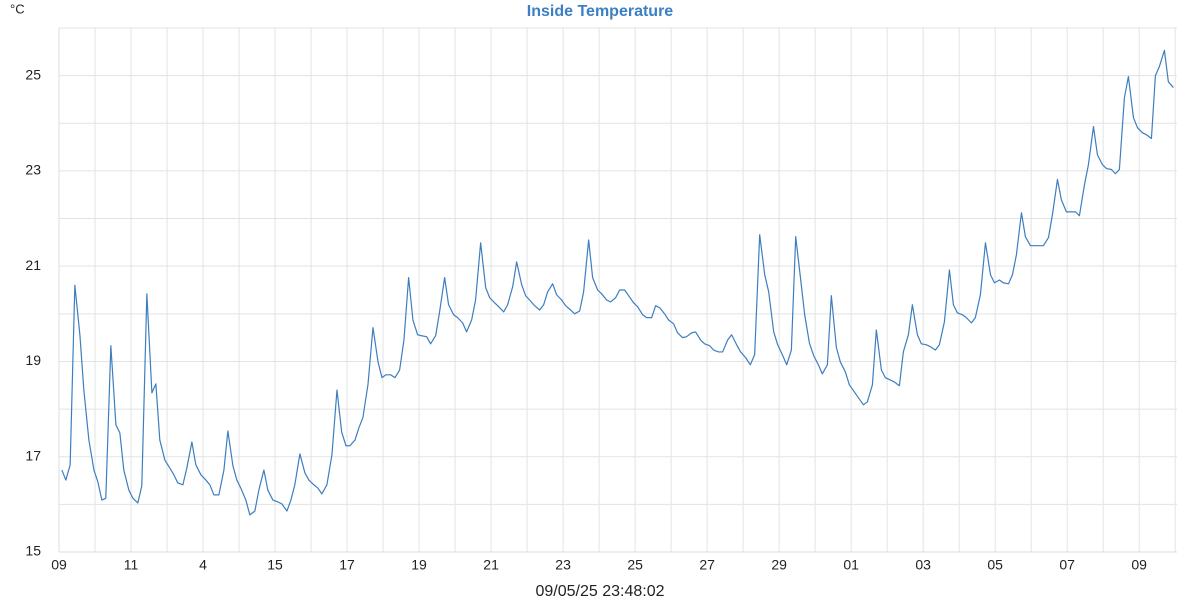  What do you see at coordinates (275, 565) in the screenshot?
I see `x-tick-label: 15` at bounding box center [275, 565].